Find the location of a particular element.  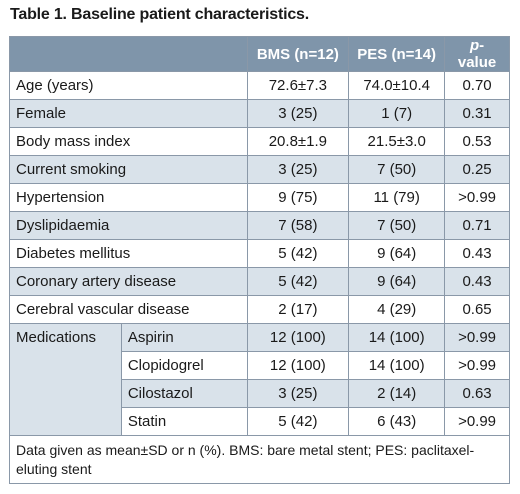

header-p-italic: p is located at coordinates (474, 45).